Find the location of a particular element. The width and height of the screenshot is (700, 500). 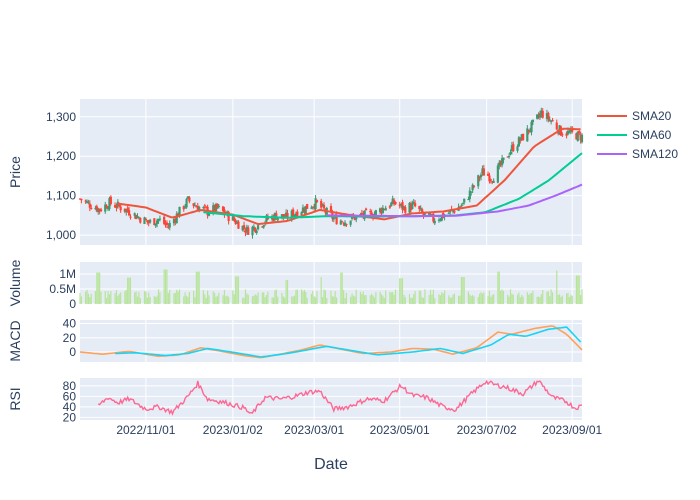

legend-label-sma20: SMA20 is located at coordinates (652, 116).